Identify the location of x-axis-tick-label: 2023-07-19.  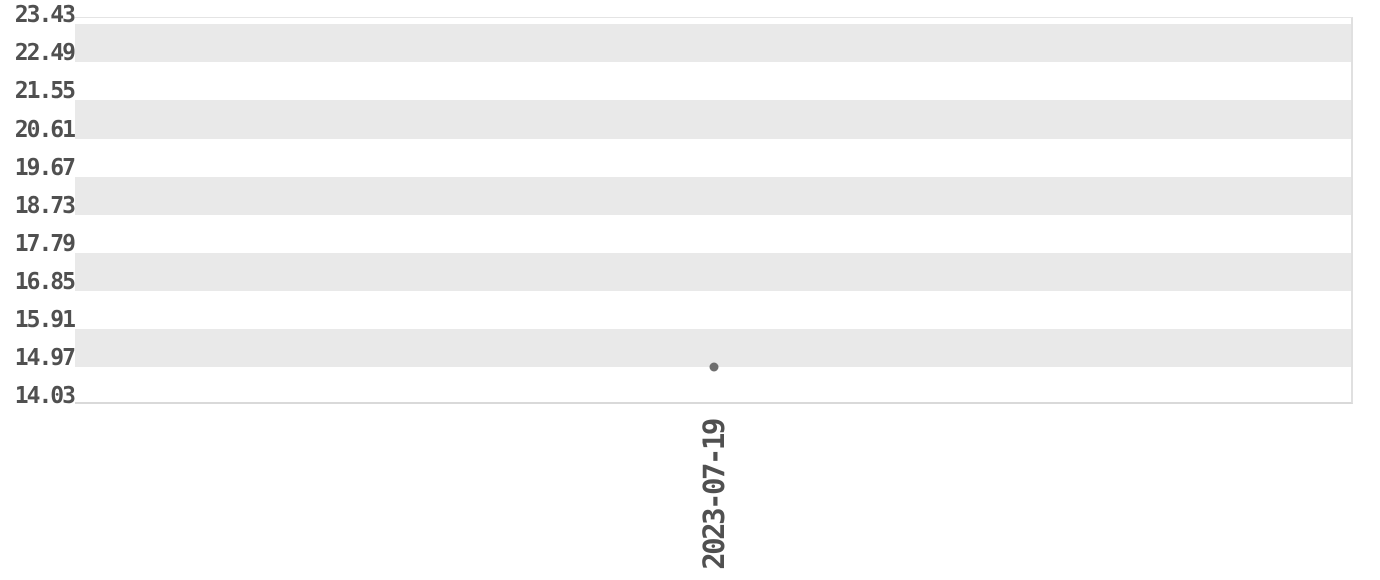
(714, 495).